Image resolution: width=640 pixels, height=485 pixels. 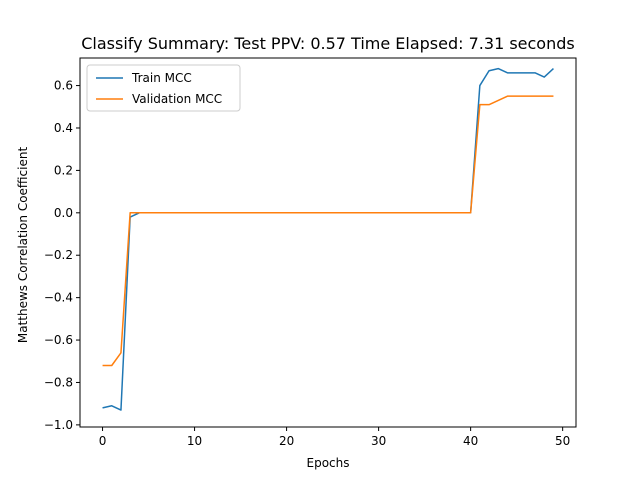 I want to click on x-axis-title: Epochs, so click(x=328, y=463).